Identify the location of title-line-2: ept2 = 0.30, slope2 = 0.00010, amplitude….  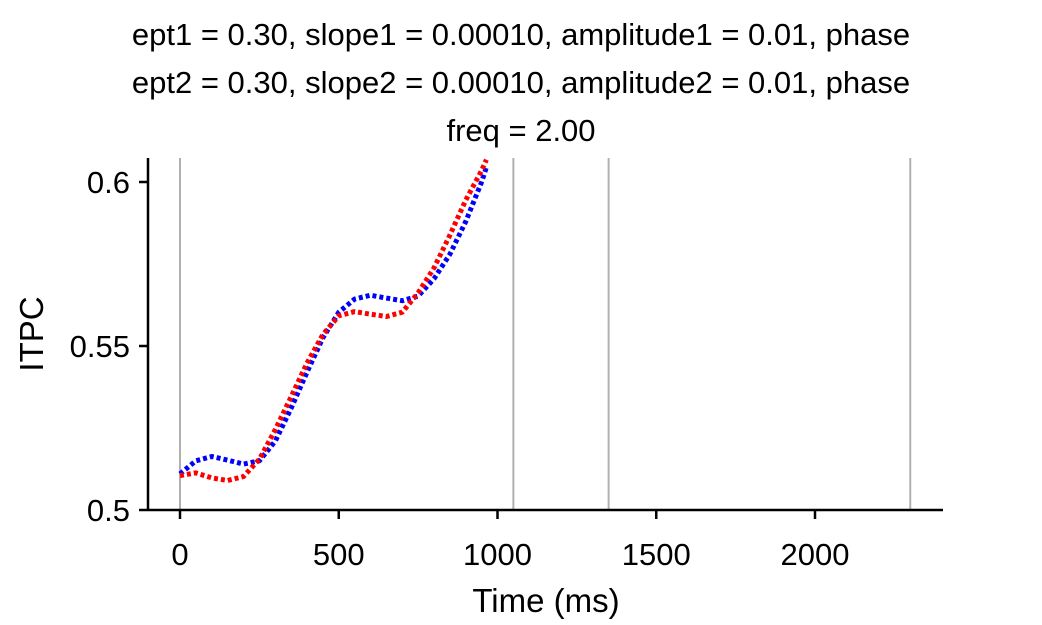
(521, 82).